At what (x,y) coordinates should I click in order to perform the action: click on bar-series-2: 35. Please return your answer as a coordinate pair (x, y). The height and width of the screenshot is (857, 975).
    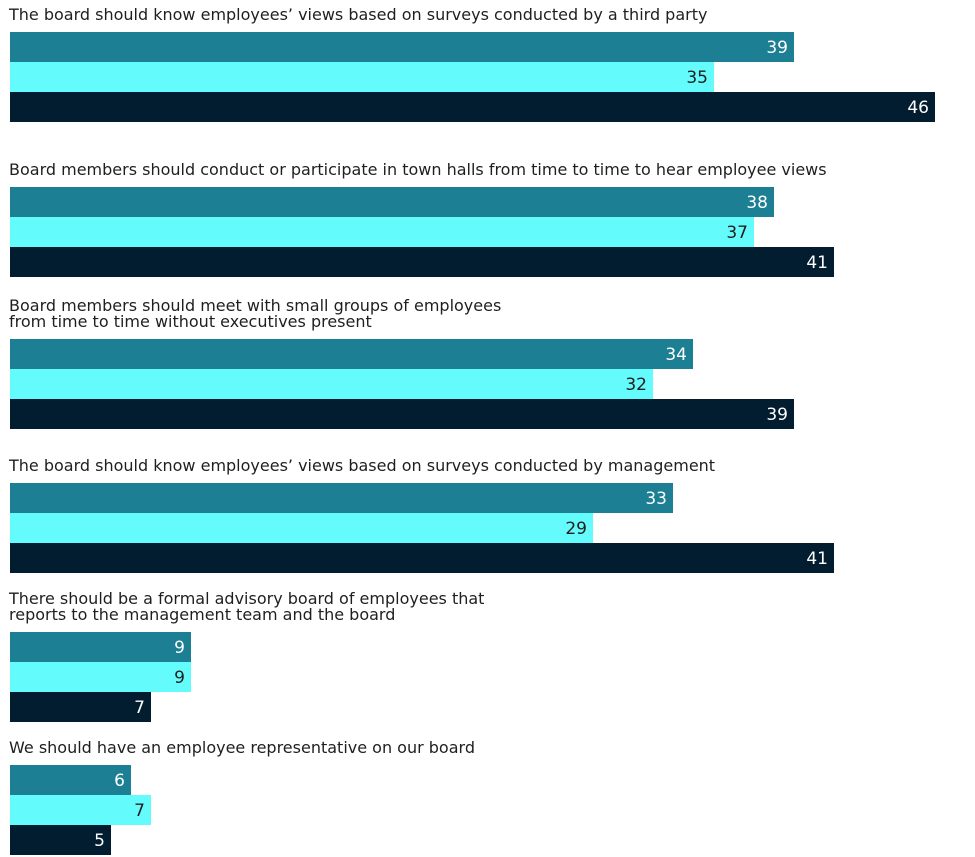
    Looking at the image, I should click on (362, 77).